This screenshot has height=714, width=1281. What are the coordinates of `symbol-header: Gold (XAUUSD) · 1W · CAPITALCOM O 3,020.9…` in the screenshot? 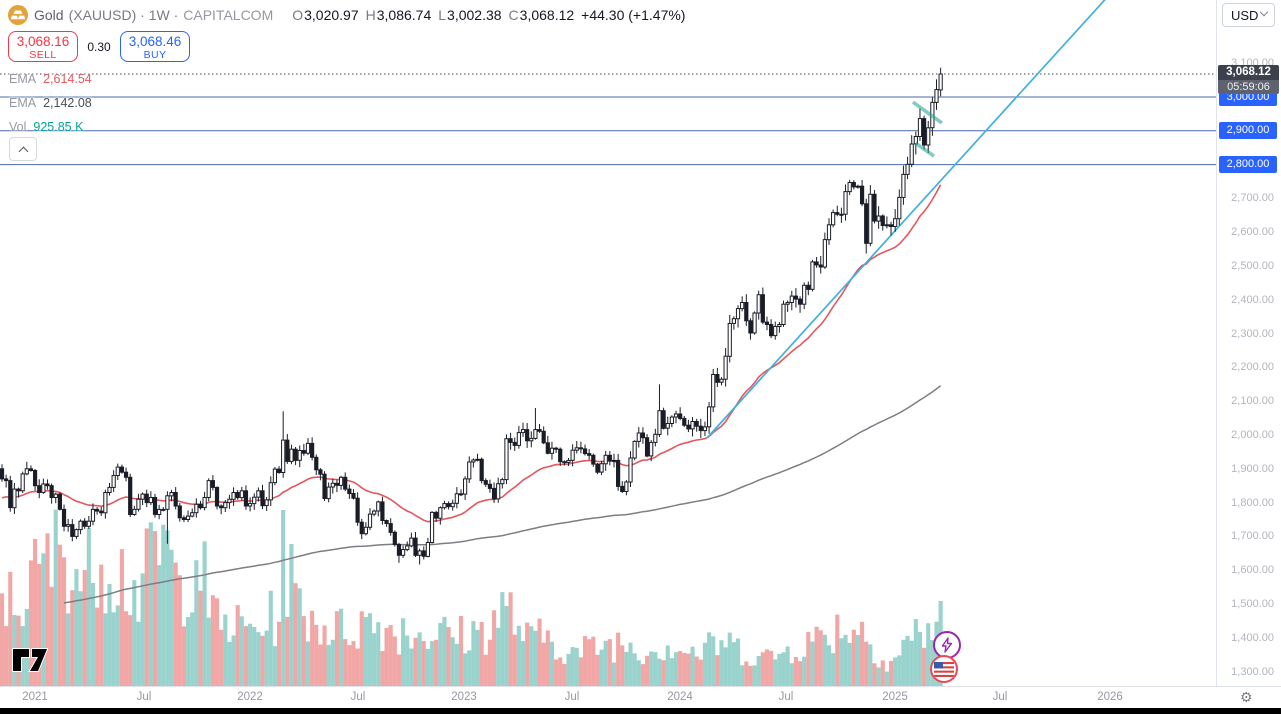 It's located at (346, 15).